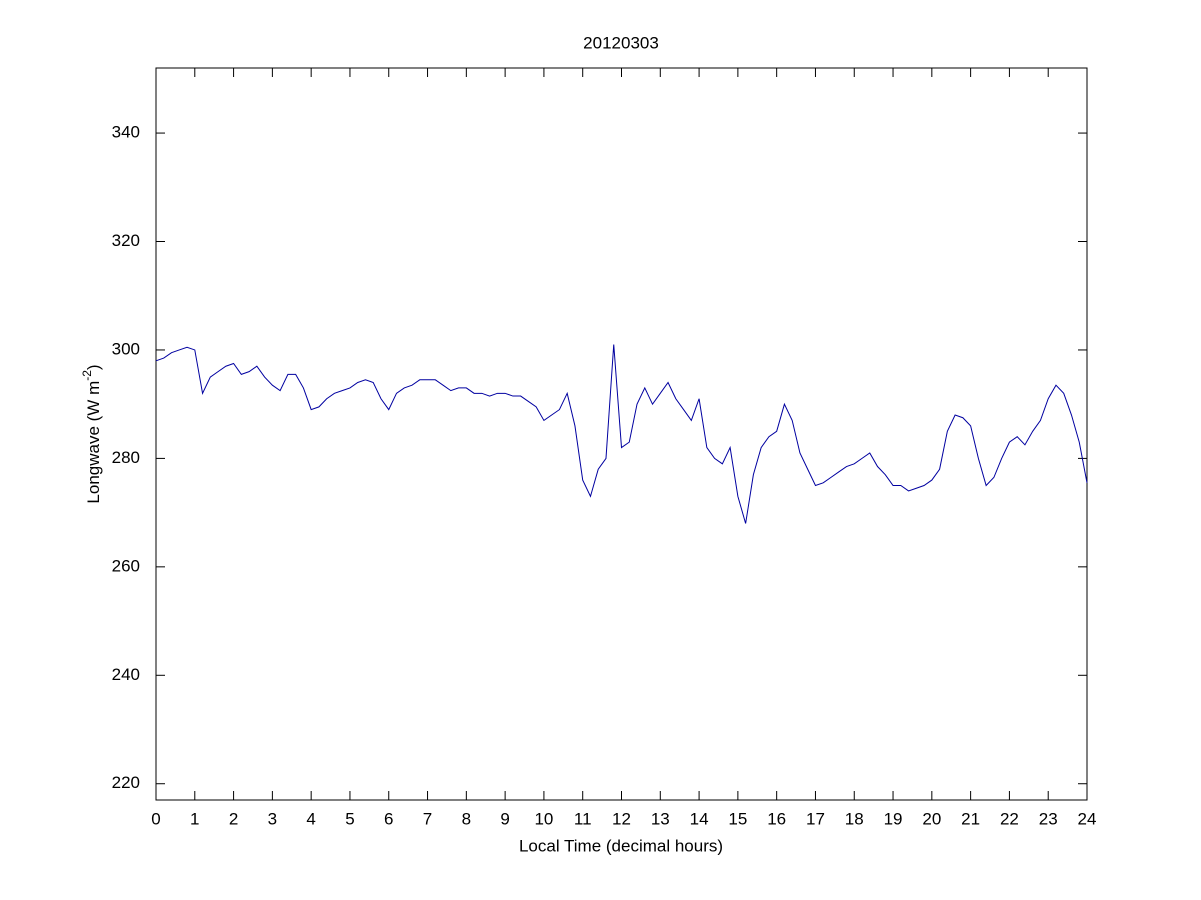  What do you see at coordinates (660, 818) in the screenshot?
I see `x-tick-label: 13` at bounding box center [660, 818].